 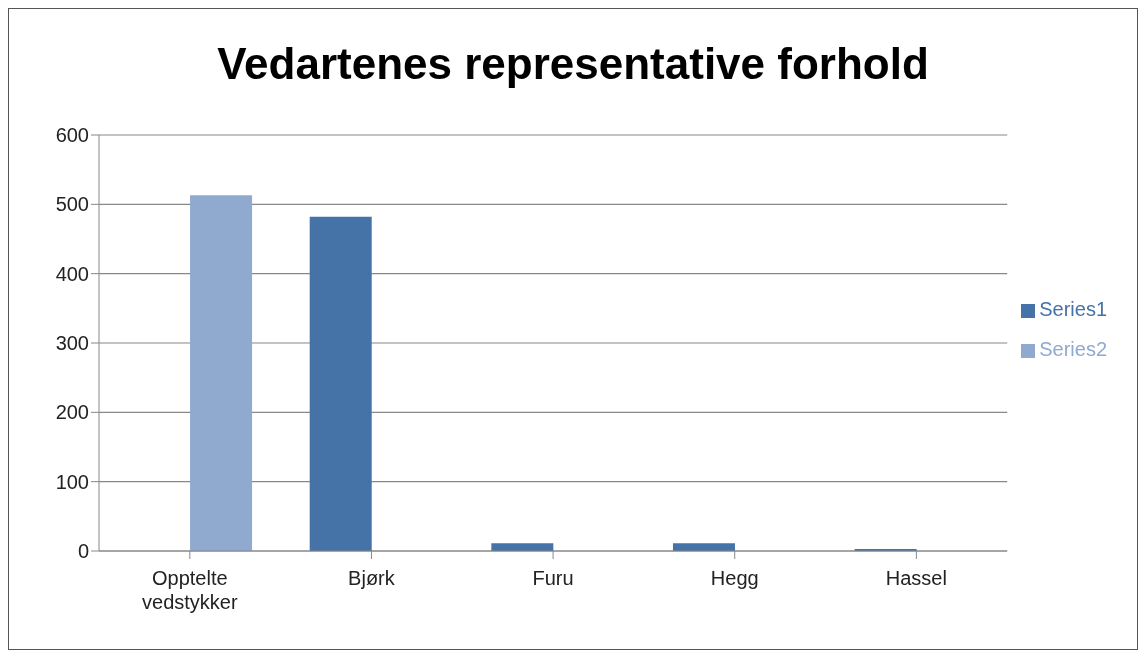 I want to click on y-tick-label: 300, so click(x=72, y=343).